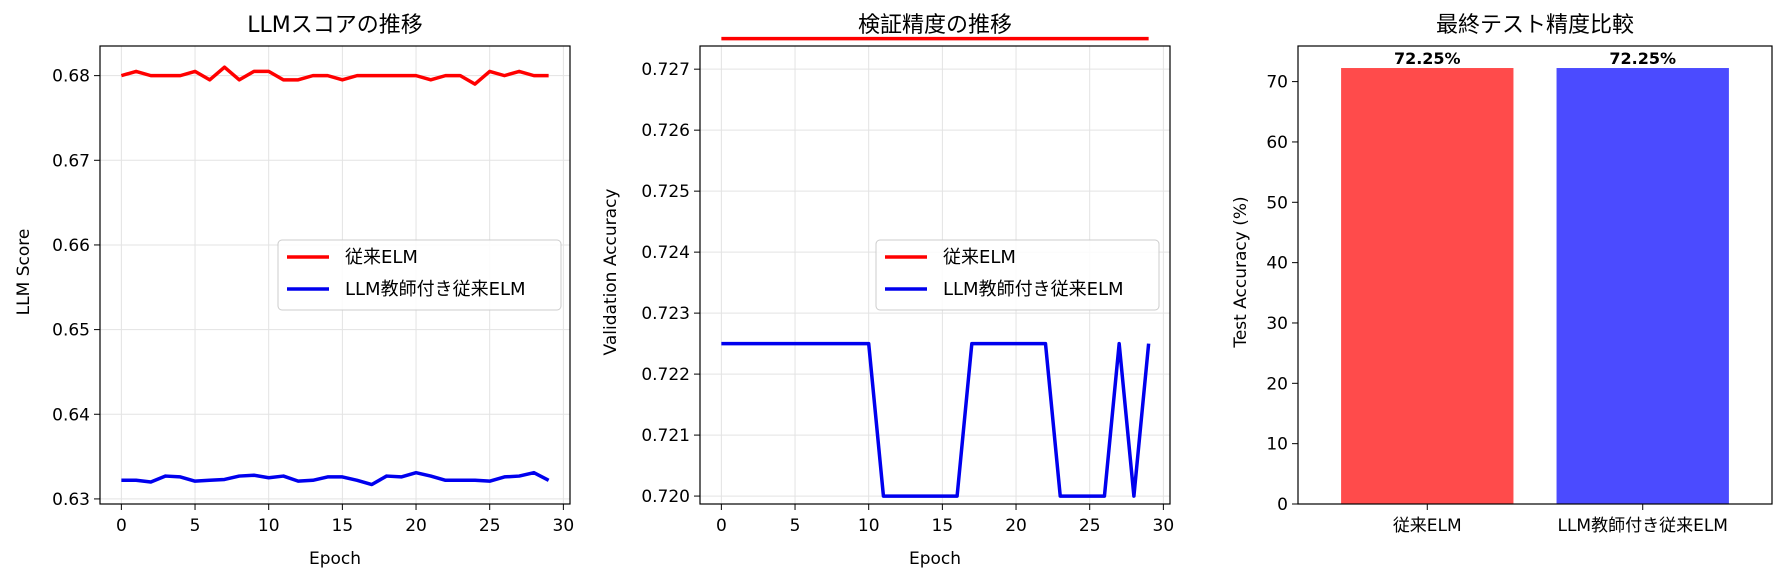  I want to click on y-tick-label: 0.720, so click(665, 497).